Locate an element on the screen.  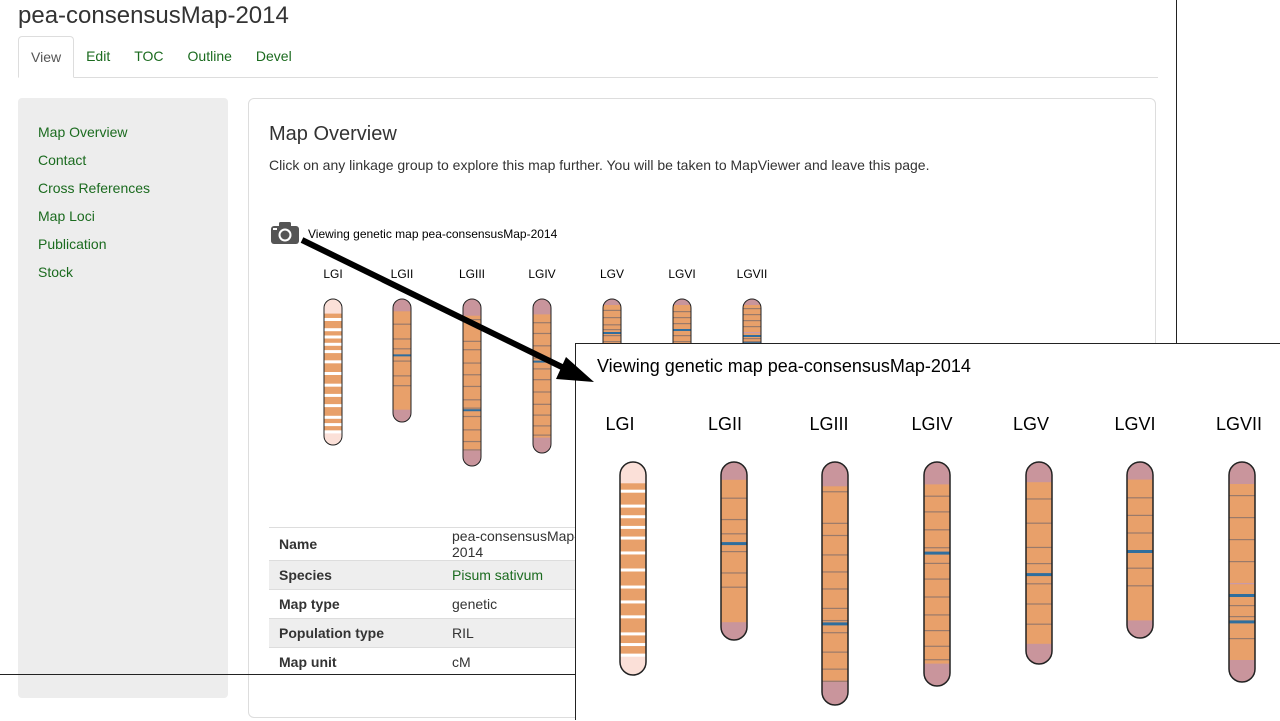
camera-icon is located at coordinates (285, 233).